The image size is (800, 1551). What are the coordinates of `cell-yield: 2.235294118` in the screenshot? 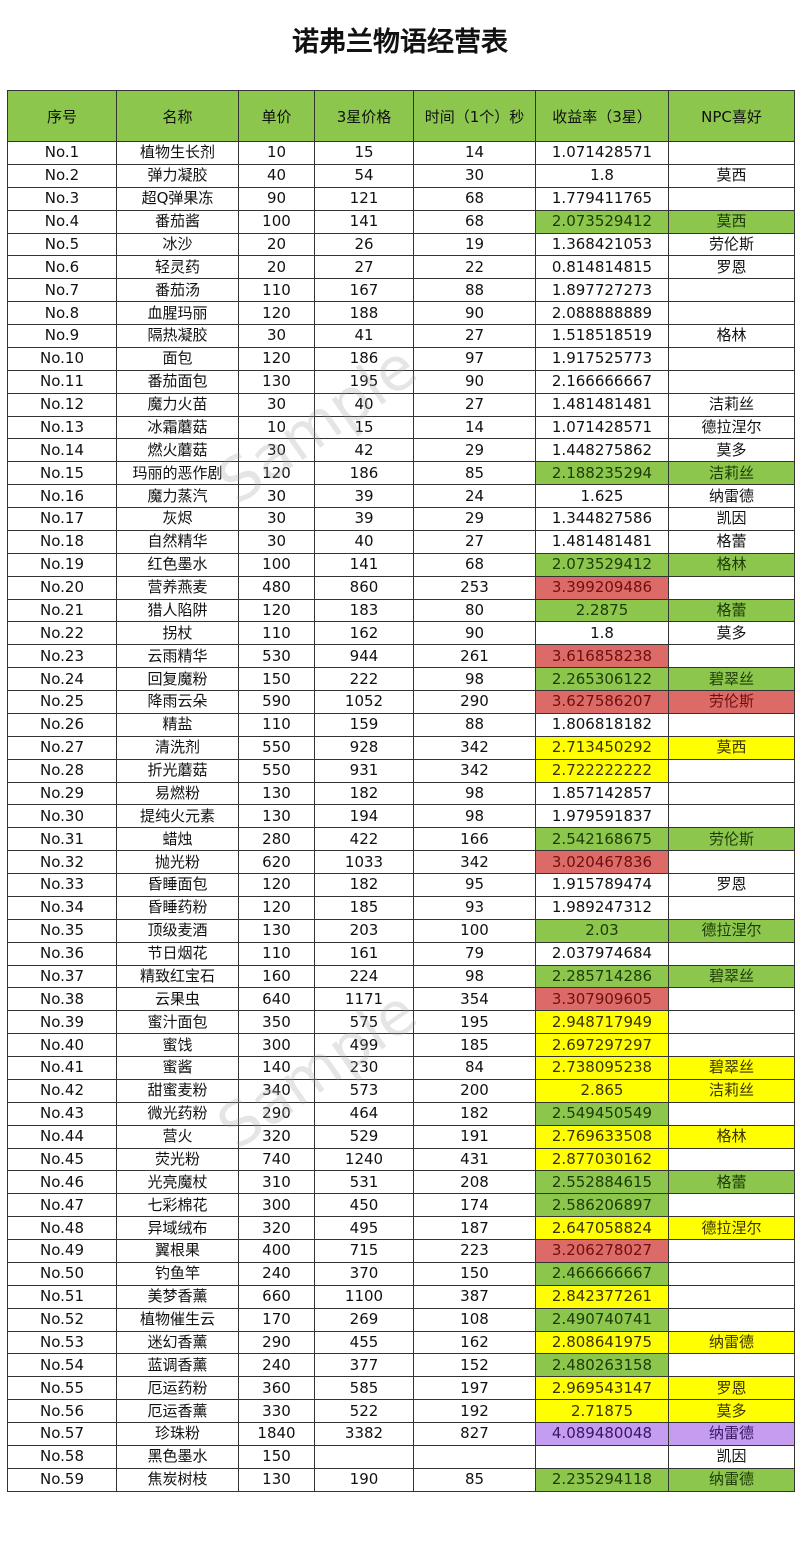 It's located at (602, 1479).